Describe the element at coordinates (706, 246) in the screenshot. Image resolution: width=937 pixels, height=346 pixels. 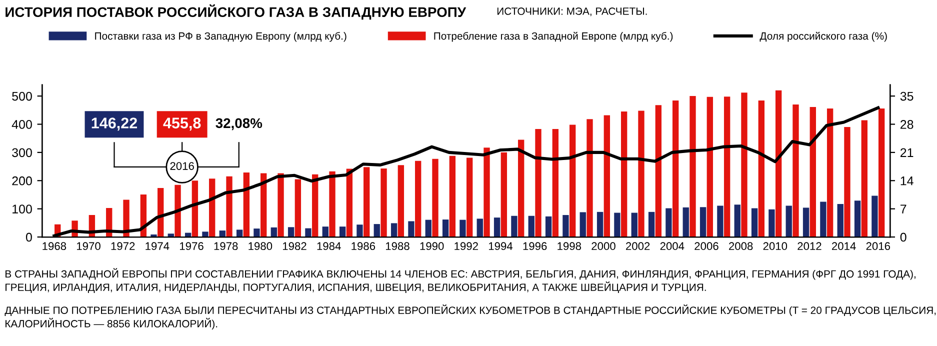
I see `x-tick-label: 2006` at that location.